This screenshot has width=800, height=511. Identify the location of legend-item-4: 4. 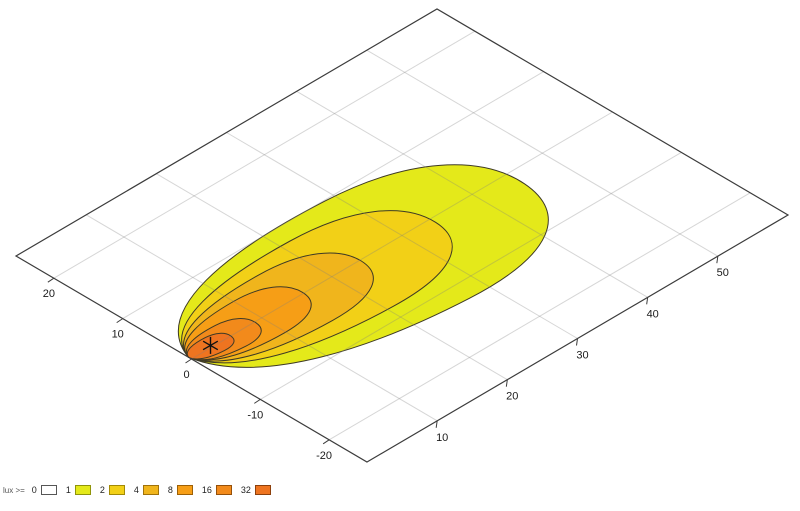
(146, 490).